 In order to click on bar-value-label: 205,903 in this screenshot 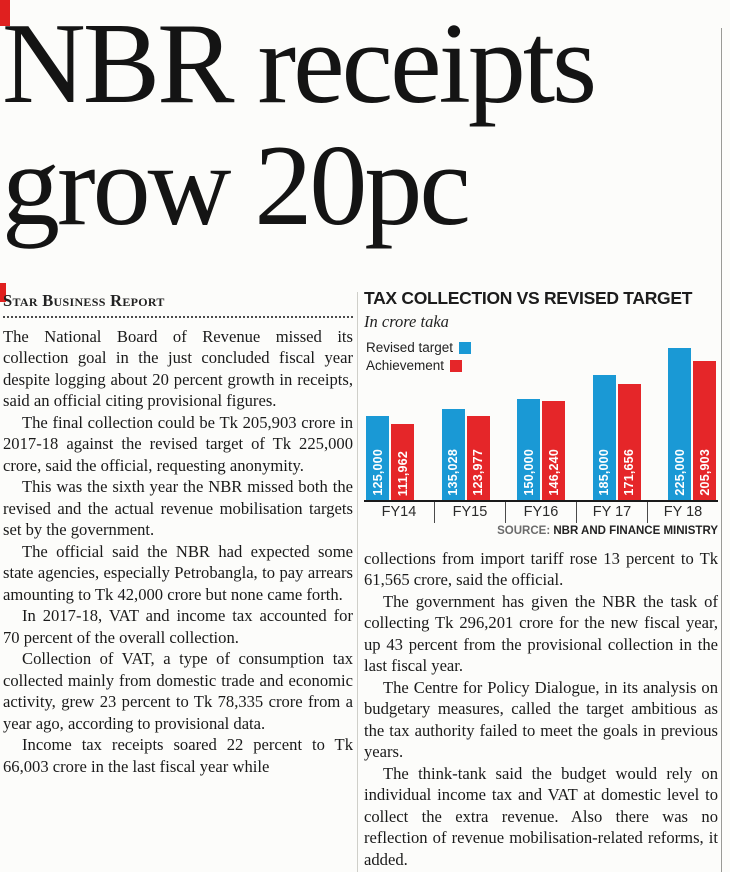, I will do `click(704, 472)`.